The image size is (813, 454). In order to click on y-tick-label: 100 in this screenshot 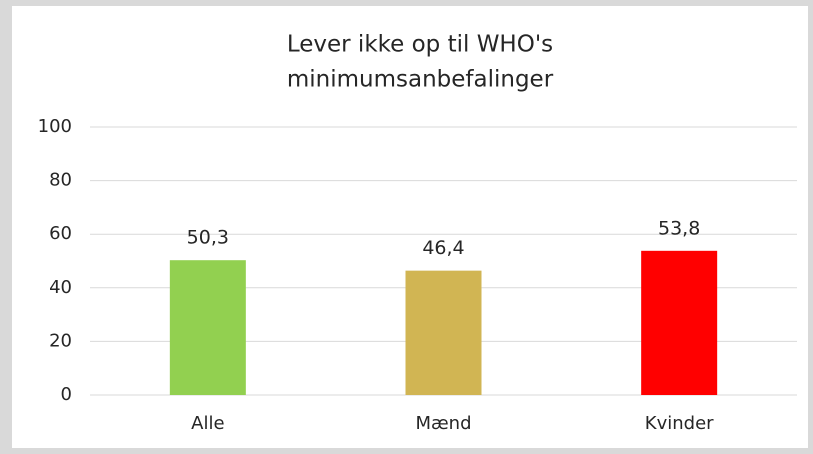, I will do `click(55, 126)`.